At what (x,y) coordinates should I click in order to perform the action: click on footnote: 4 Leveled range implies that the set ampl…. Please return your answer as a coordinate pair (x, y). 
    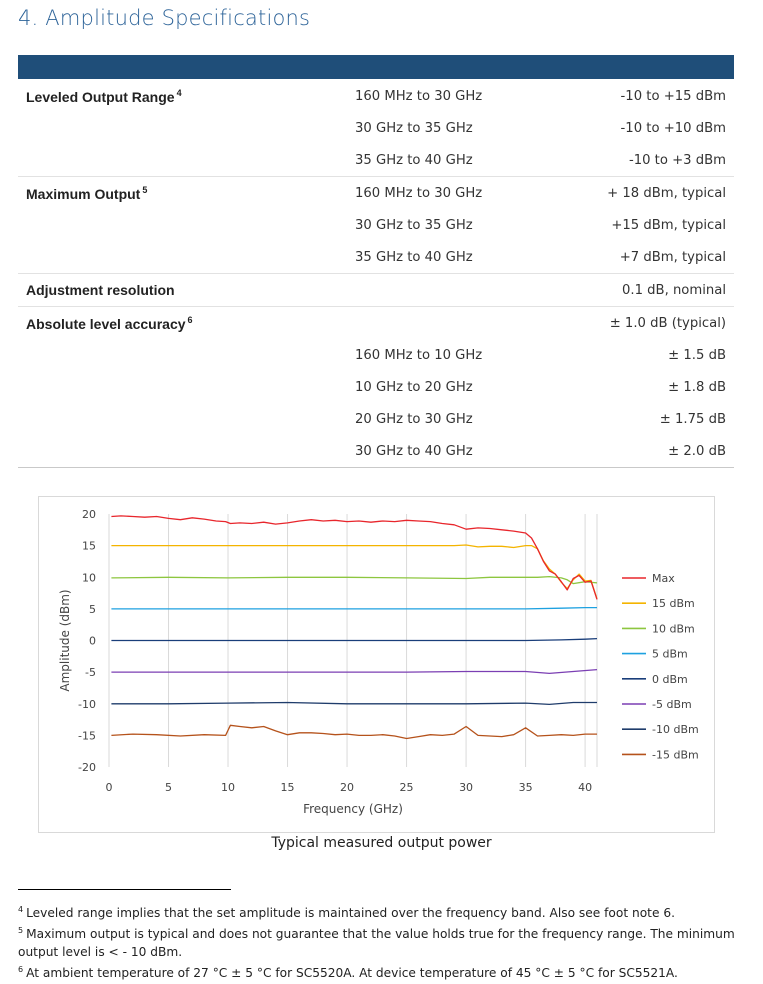
    Looking at the image, I should click on (346, 912).